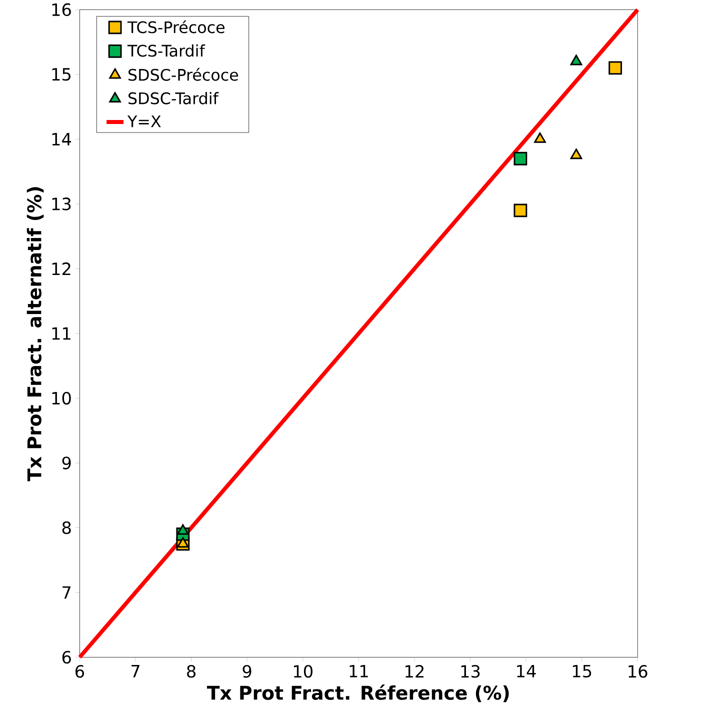  I want to click on y-tick-label: 7, so click(66, 592).